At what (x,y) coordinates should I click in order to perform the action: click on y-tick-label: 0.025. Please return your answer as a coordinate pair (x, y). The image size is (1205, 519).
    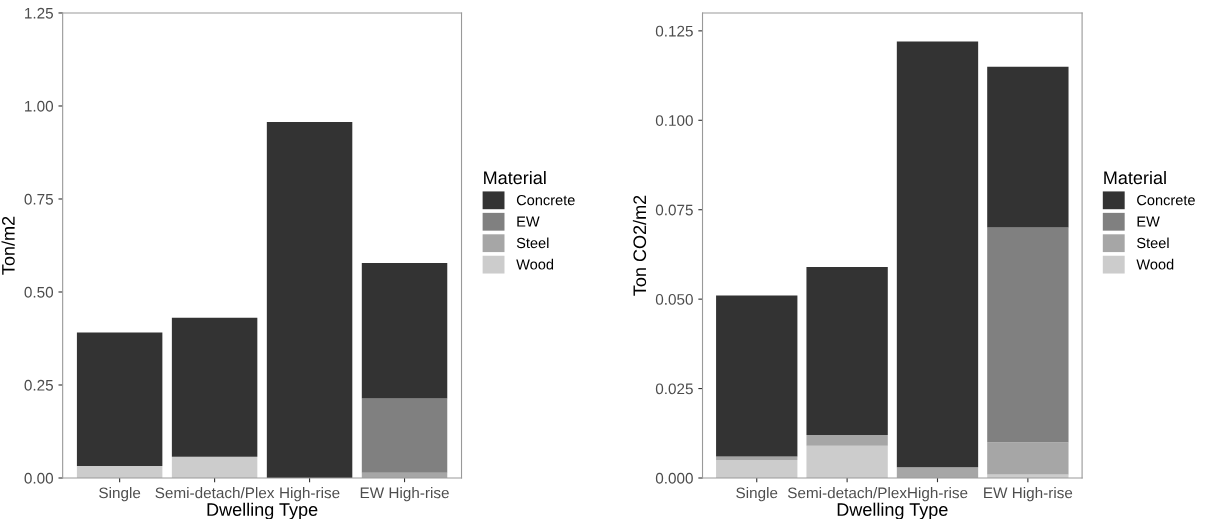
    Looking at the image, I should click on (674, 389).